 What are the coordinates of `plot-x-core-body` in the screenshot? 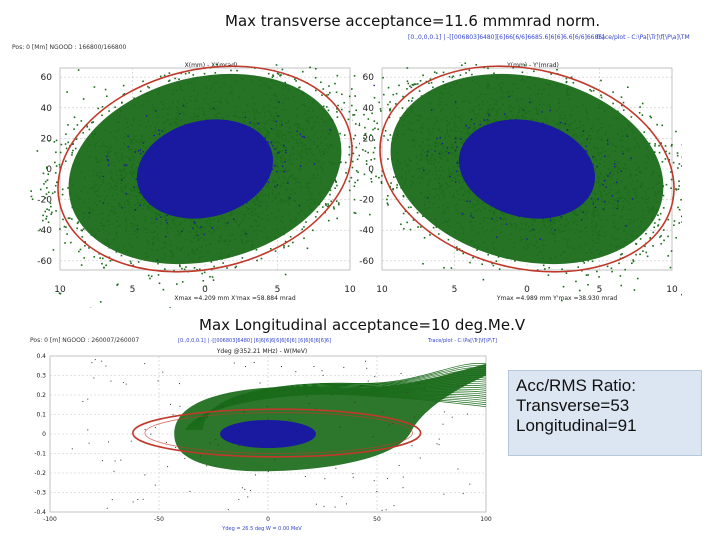 It's located at (205, 169).